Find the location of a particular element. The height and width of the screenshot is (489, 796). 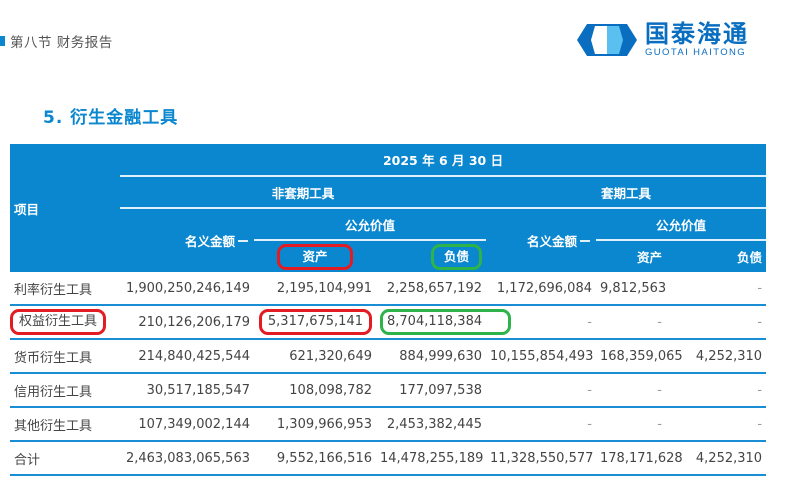

annotation-red-box: 5,317,675,141 is located at coordinates (315, 322).